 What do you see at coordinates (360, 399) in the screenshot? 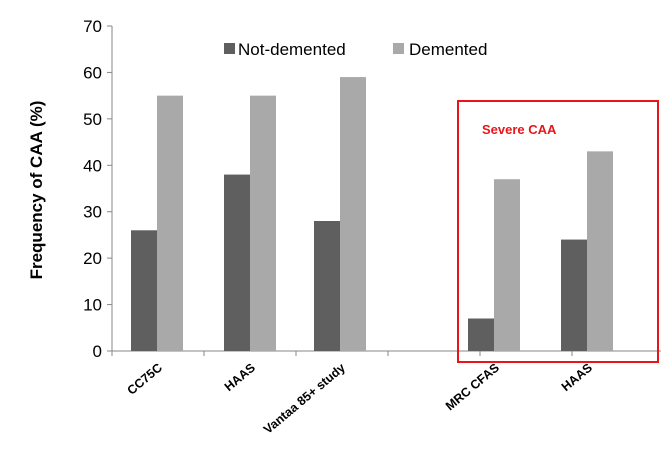
I see `category-labels: CC75C HAAS Vantaa 85+ study MRC CFAS HAAS` at bounding box center [360, 399].